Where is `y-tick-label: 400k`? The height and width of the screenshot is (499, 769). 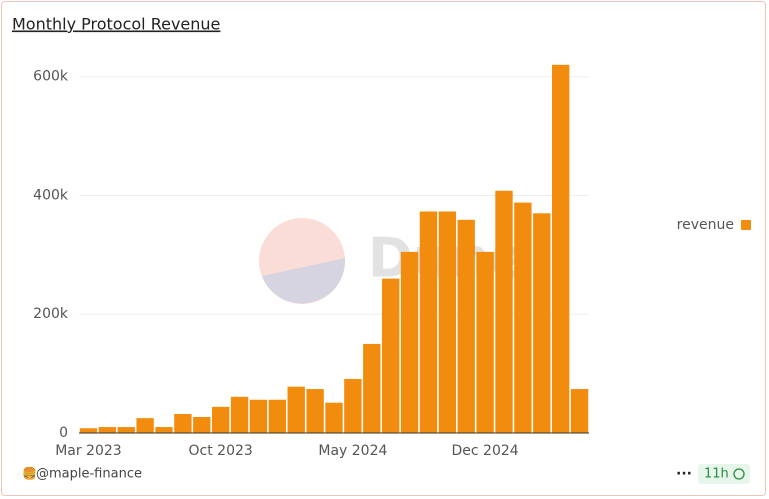 y-tick-label: 400k is located at coordinates (51, 195).